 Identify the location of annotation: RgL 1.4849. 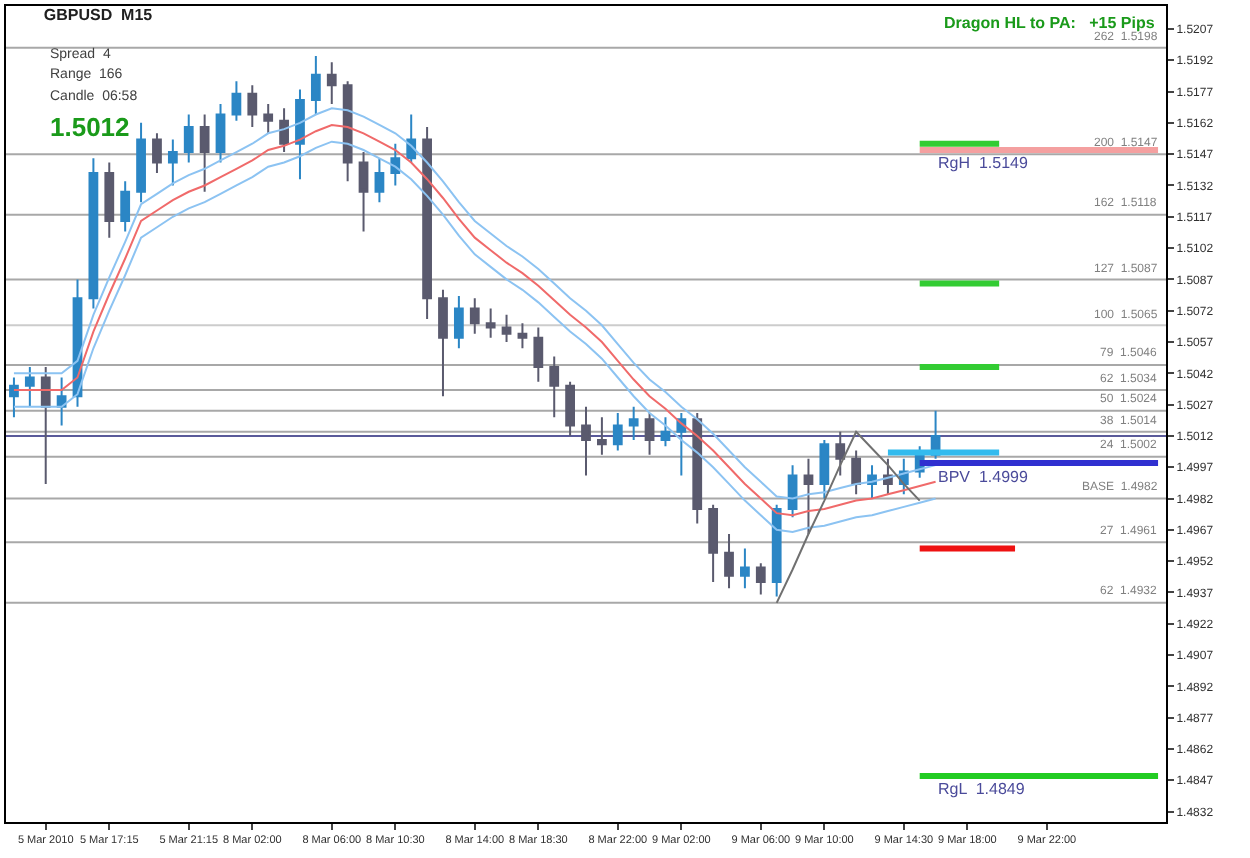
(982, 789).